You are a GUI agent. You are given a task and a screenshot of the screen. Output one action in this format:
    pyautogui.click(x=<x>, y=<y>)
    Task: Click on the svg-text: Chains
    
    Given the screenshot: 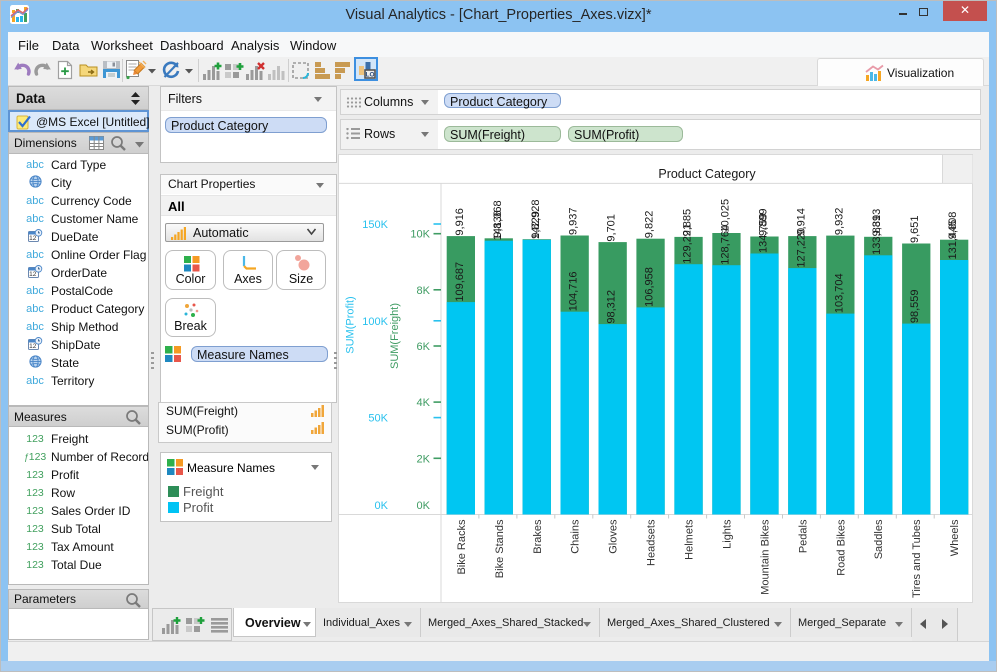 What is the action you would take?
    pyautogui.click(x=576, y=536)
    